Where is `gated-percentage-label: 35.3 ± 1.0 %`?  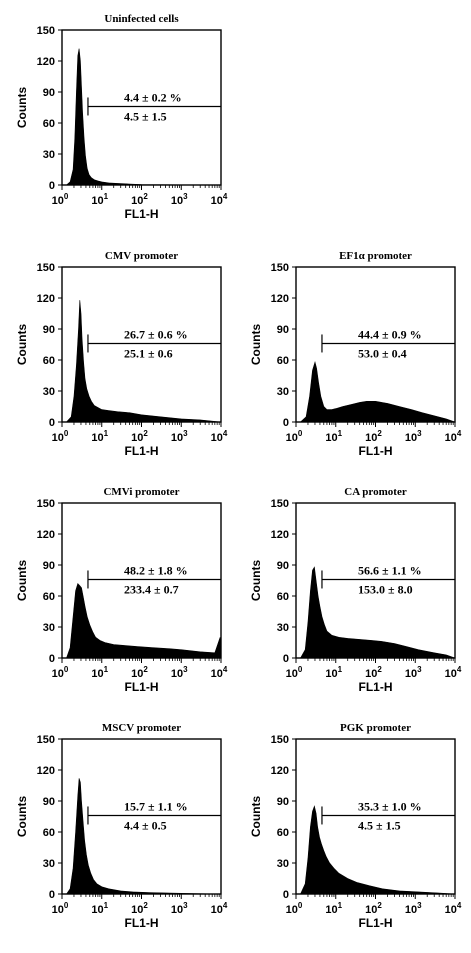
gated-percentage-label: 35.3 ± 1.0 % is located at coordinates (390, 806).